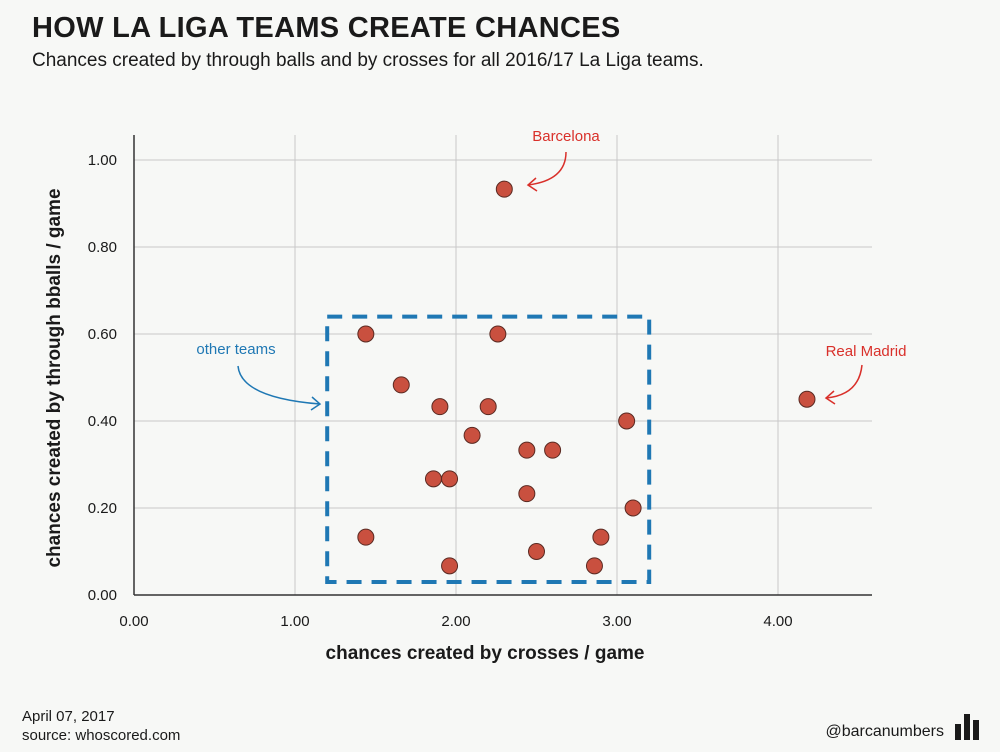  What do you see at coordinates (866, 351) in the screenshot?
I see `annotation-real-madrid: Real Madrid` at bounding box center [866, 351].